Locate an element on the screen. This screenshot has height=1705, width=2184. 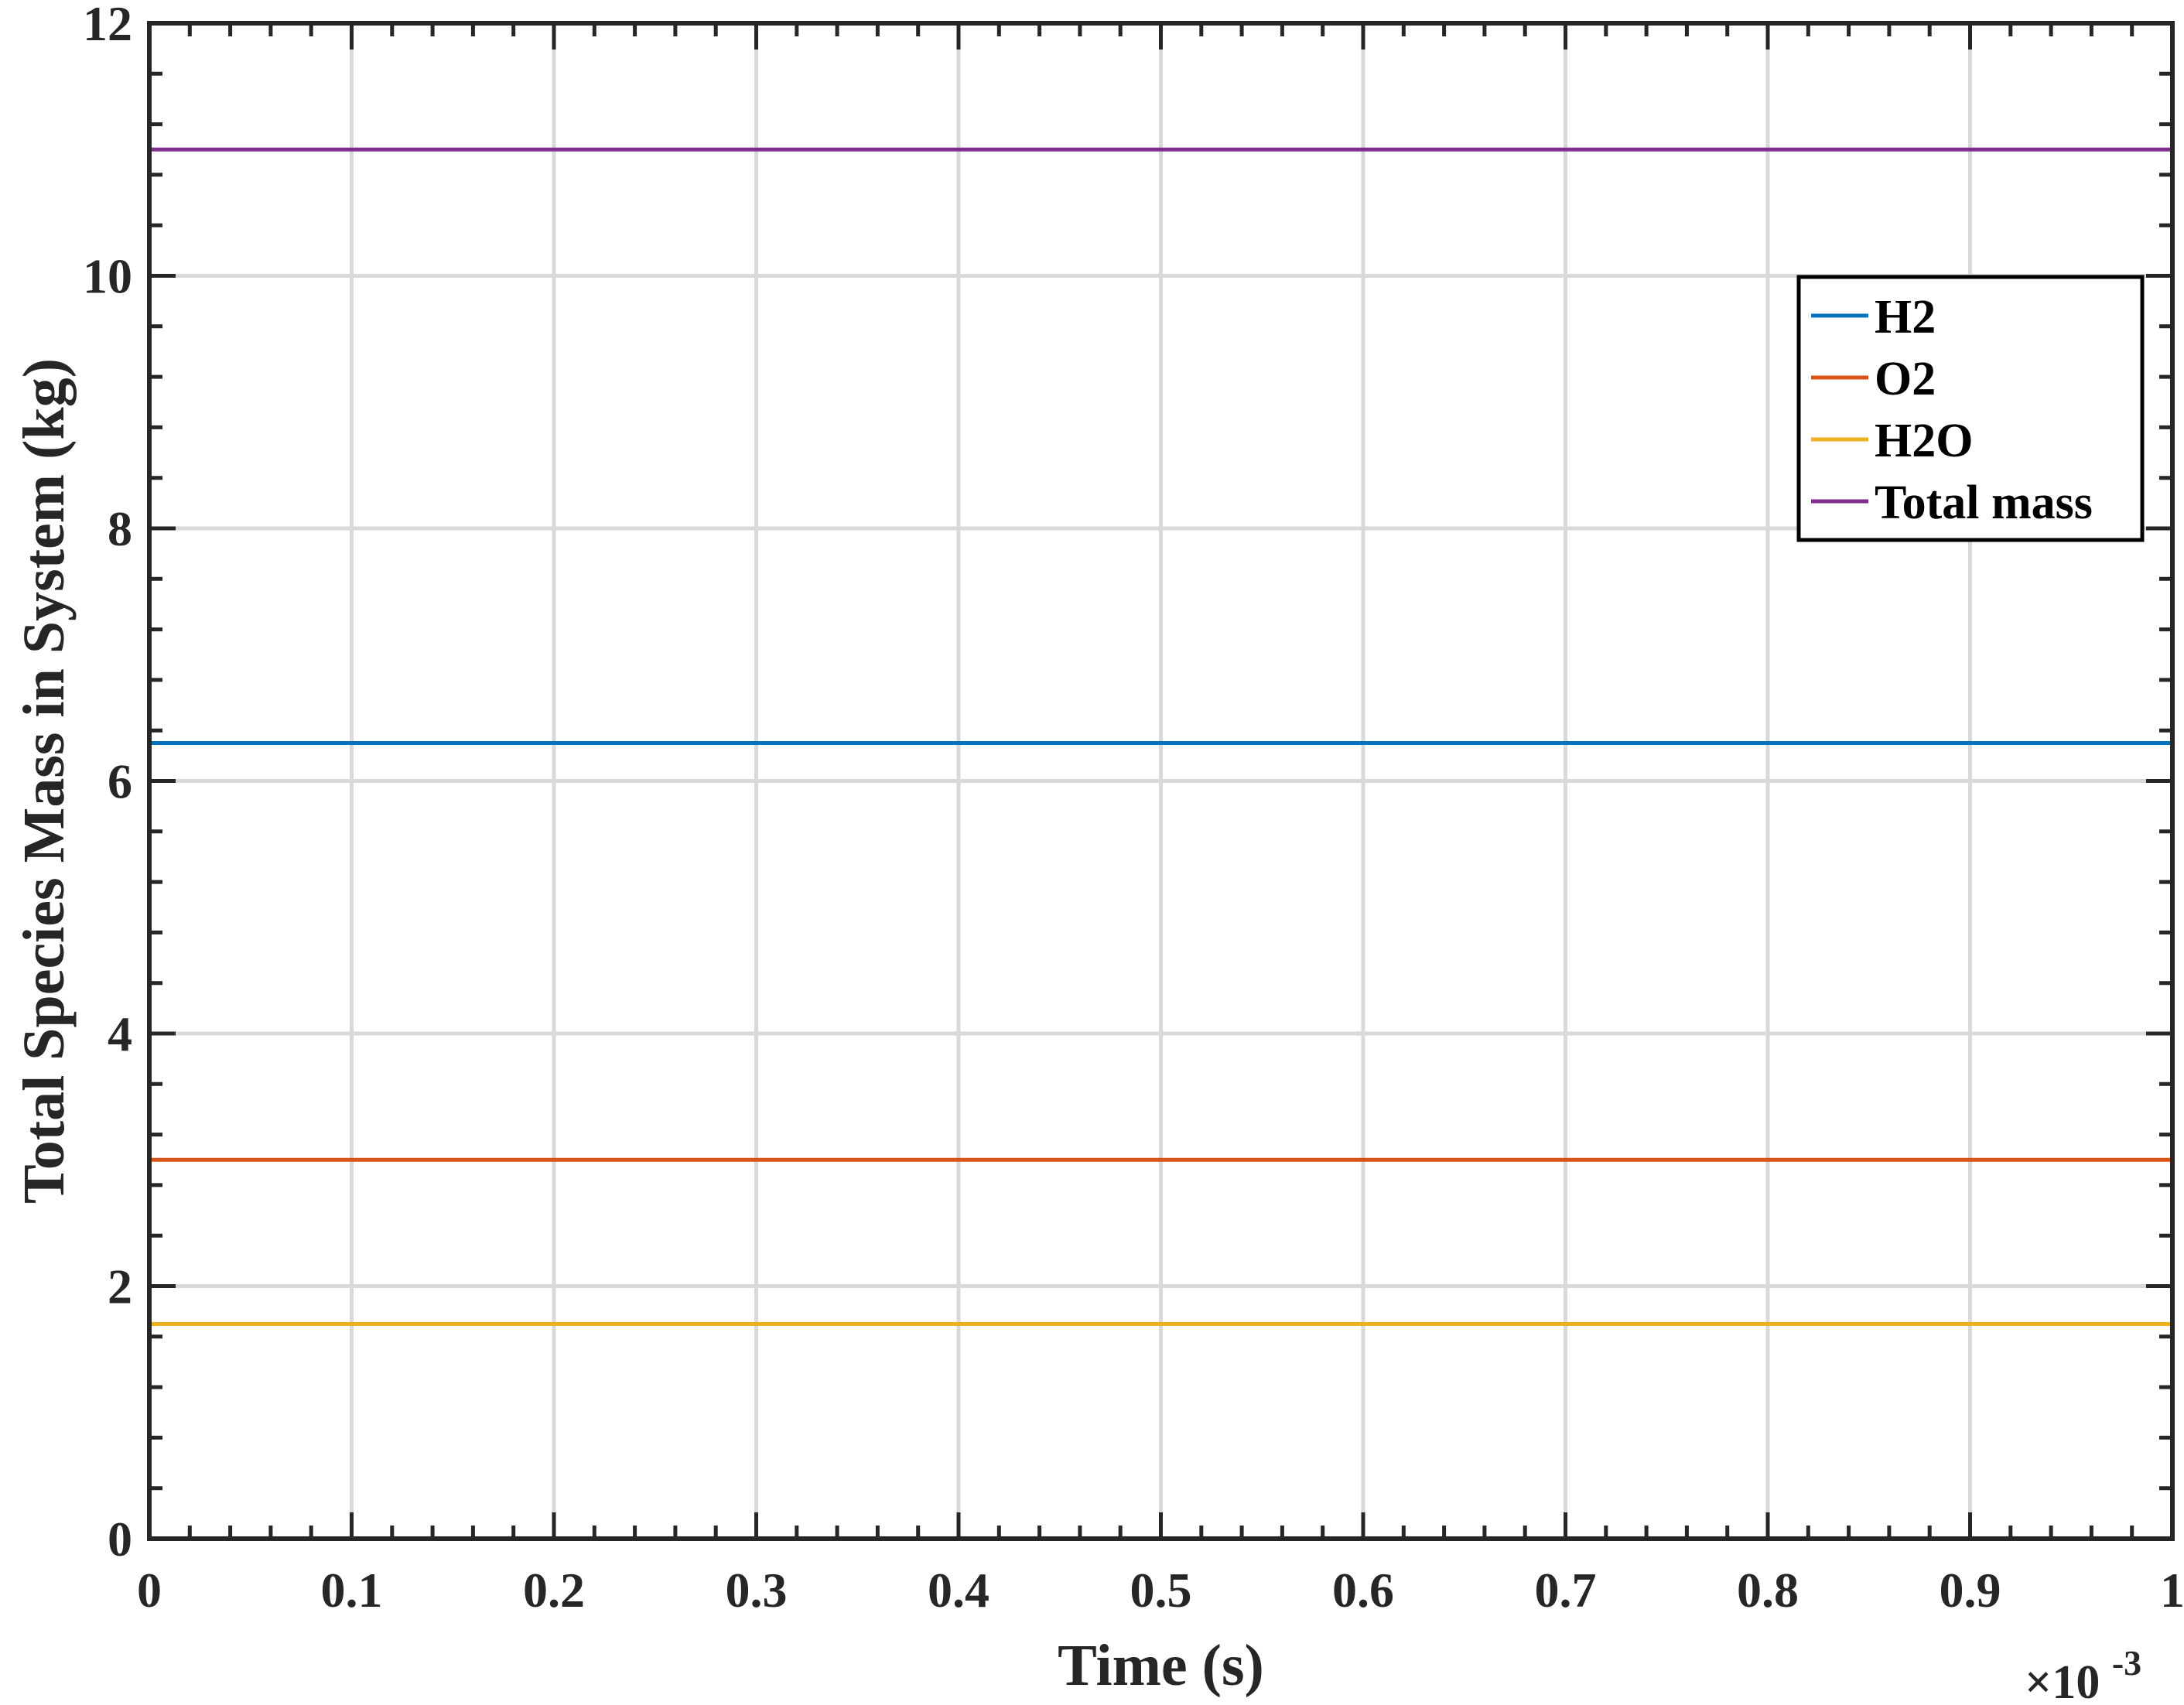
x-axis-multiplier-base: ×10 is located at coordinates (2063, 1681).